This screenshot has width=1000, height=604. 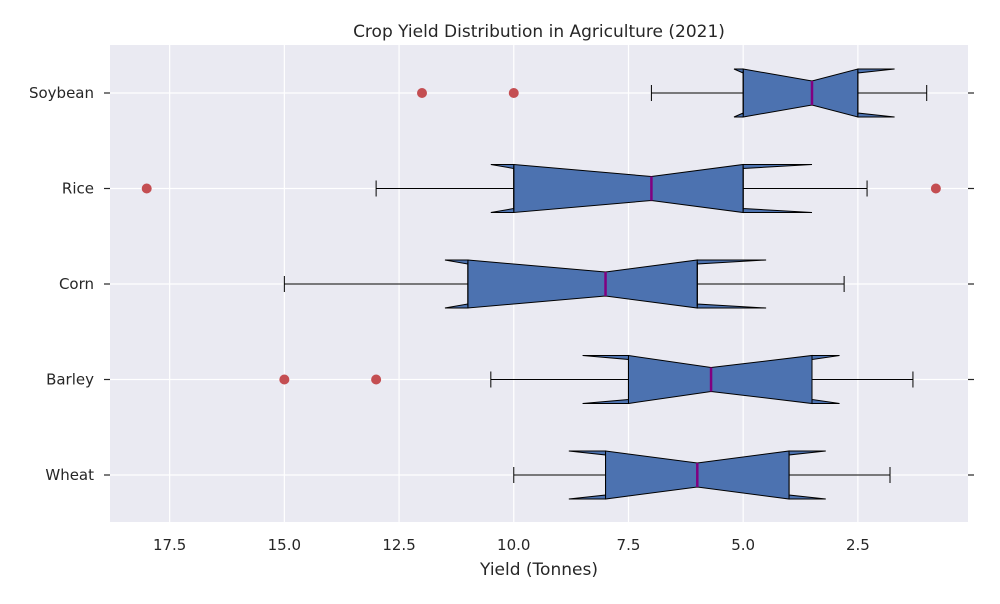 I want to click on x-axis-label: Yield (Tonnes), so click(x=538, y=570).